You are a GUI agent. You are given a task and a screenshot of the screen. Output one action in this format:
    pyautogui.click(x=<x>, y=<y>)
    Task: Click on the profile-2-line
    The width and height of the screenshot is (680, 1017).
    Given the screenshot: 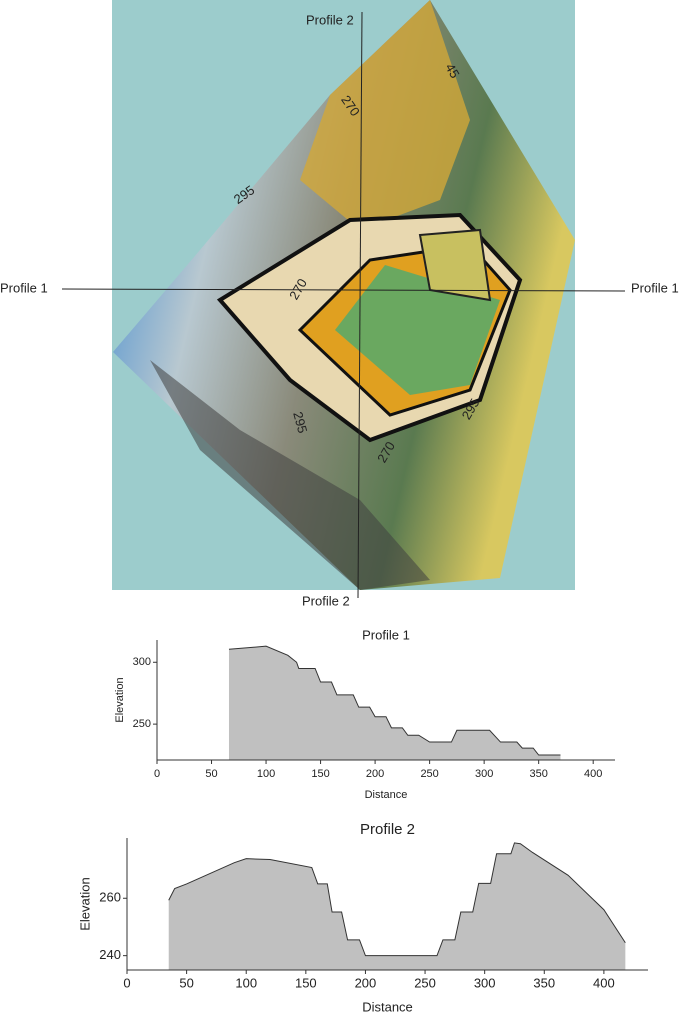 What is the action you would take?
    pyautogui.click(x=360, y=305)
    